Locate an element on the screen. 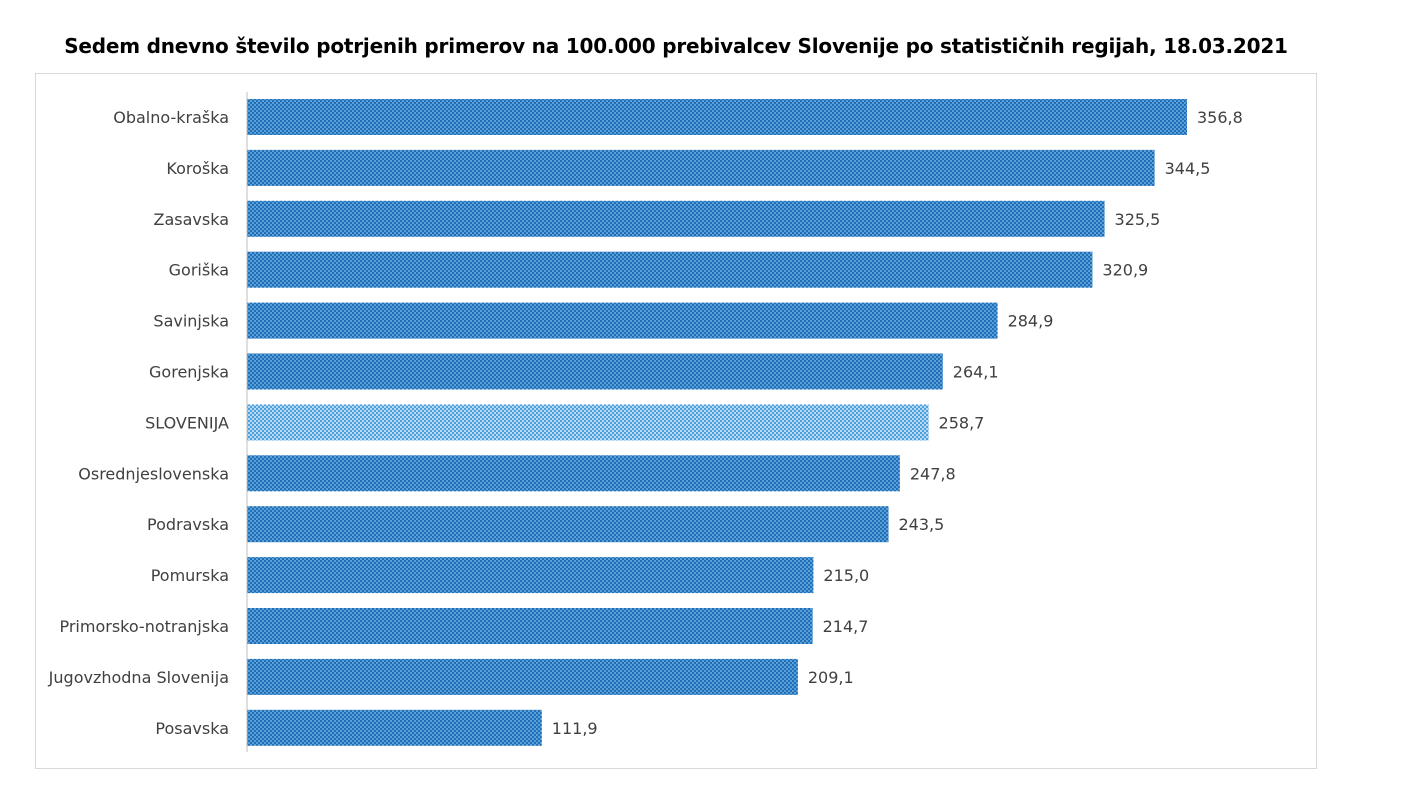 The width and height of the screenshot is (1426, 785). category-label: Obalno-kraška is located at coordinates (171, 117).